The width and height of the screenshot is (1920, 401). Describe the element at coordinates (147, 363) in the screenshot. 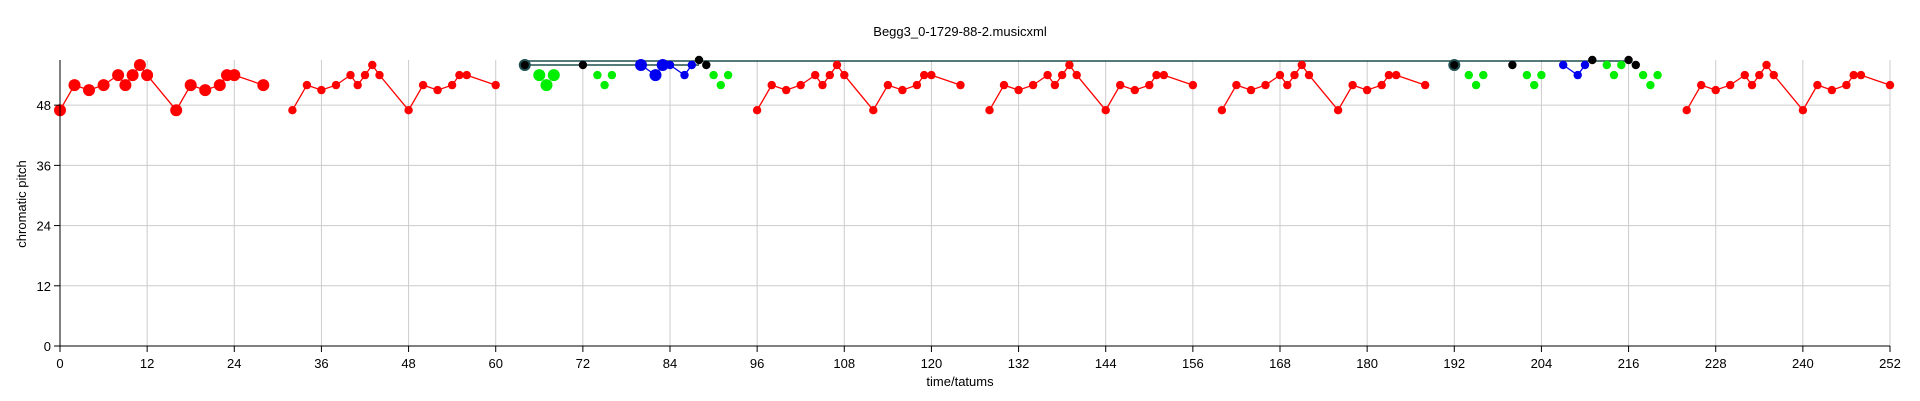

I see `x-tick-label: 12` at that location.